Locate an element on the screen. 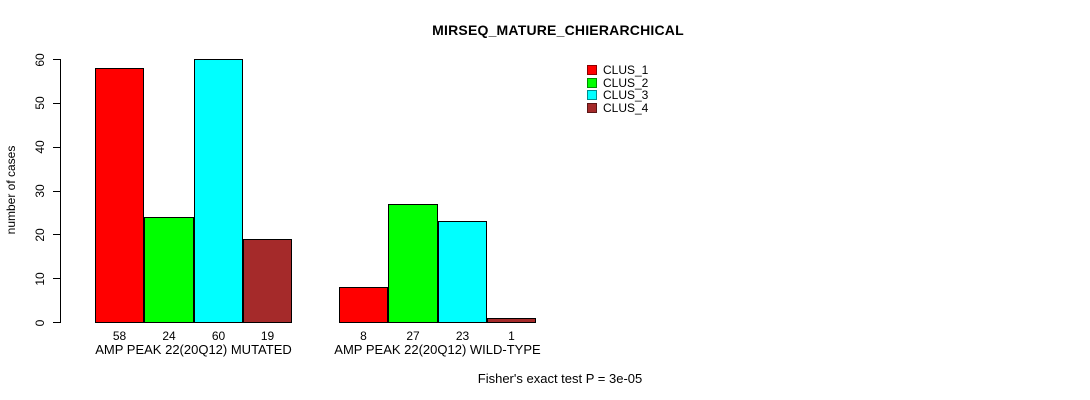  legend-item-clus_3: CLUS_3 is located at coordinates (617, 95).